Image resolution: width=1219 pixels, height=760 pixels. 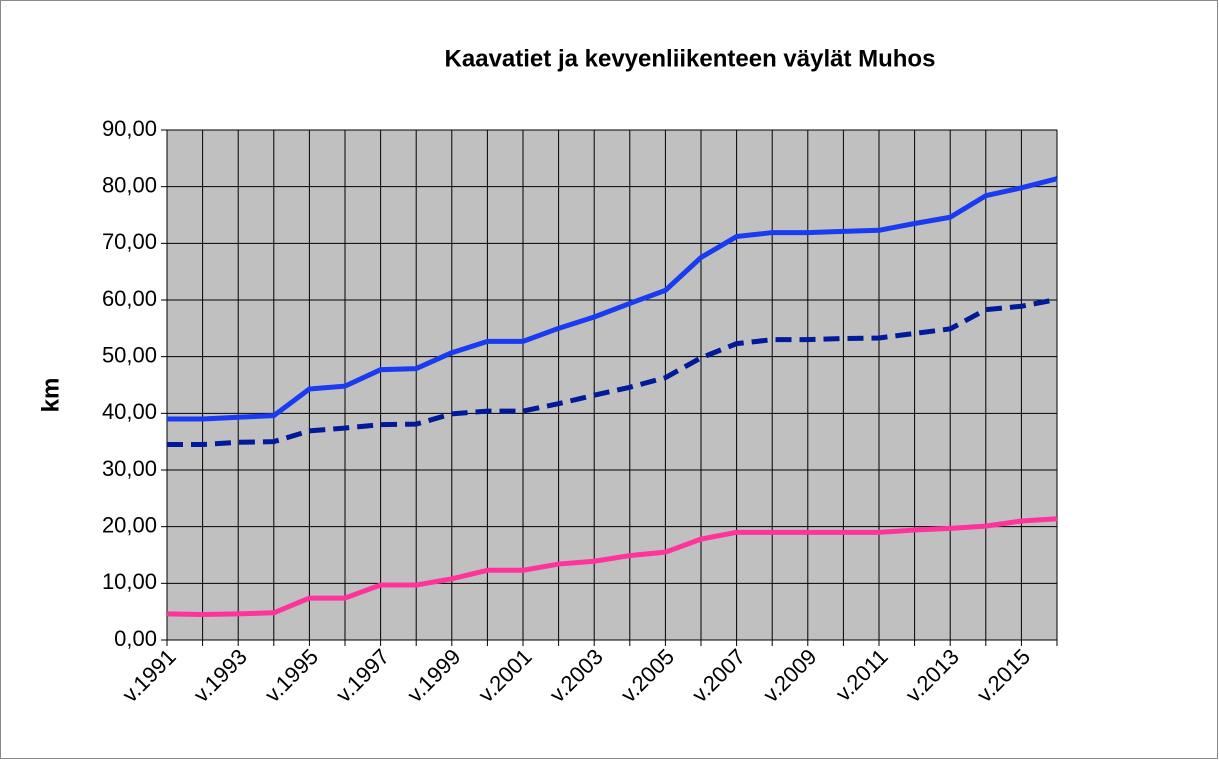 I want to click on y-tick-label: 30,00, so click(x=129, y=468).